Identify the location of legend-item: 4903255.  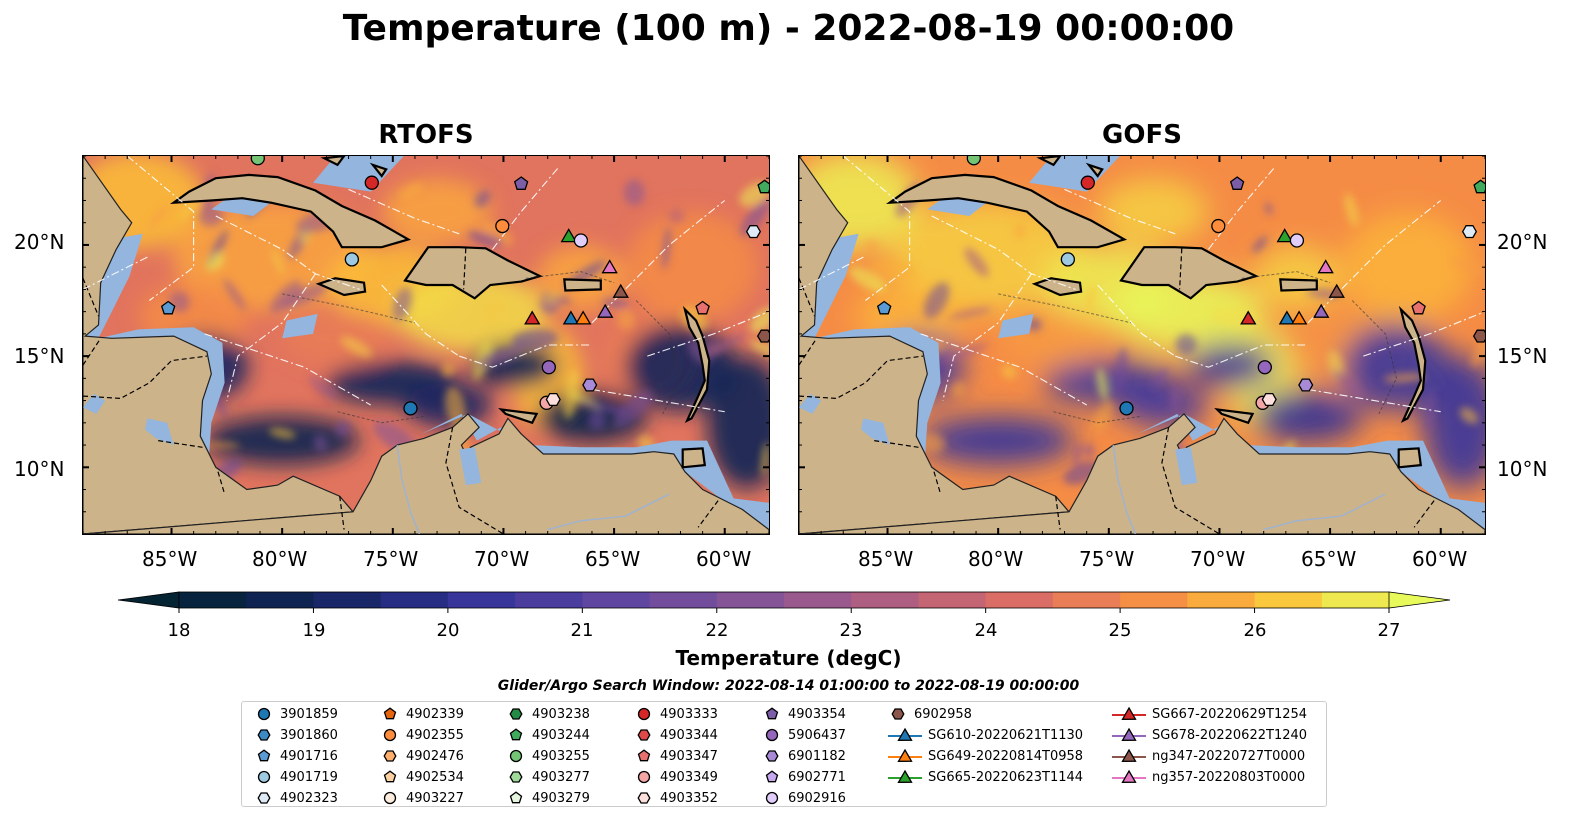
(548, 756).